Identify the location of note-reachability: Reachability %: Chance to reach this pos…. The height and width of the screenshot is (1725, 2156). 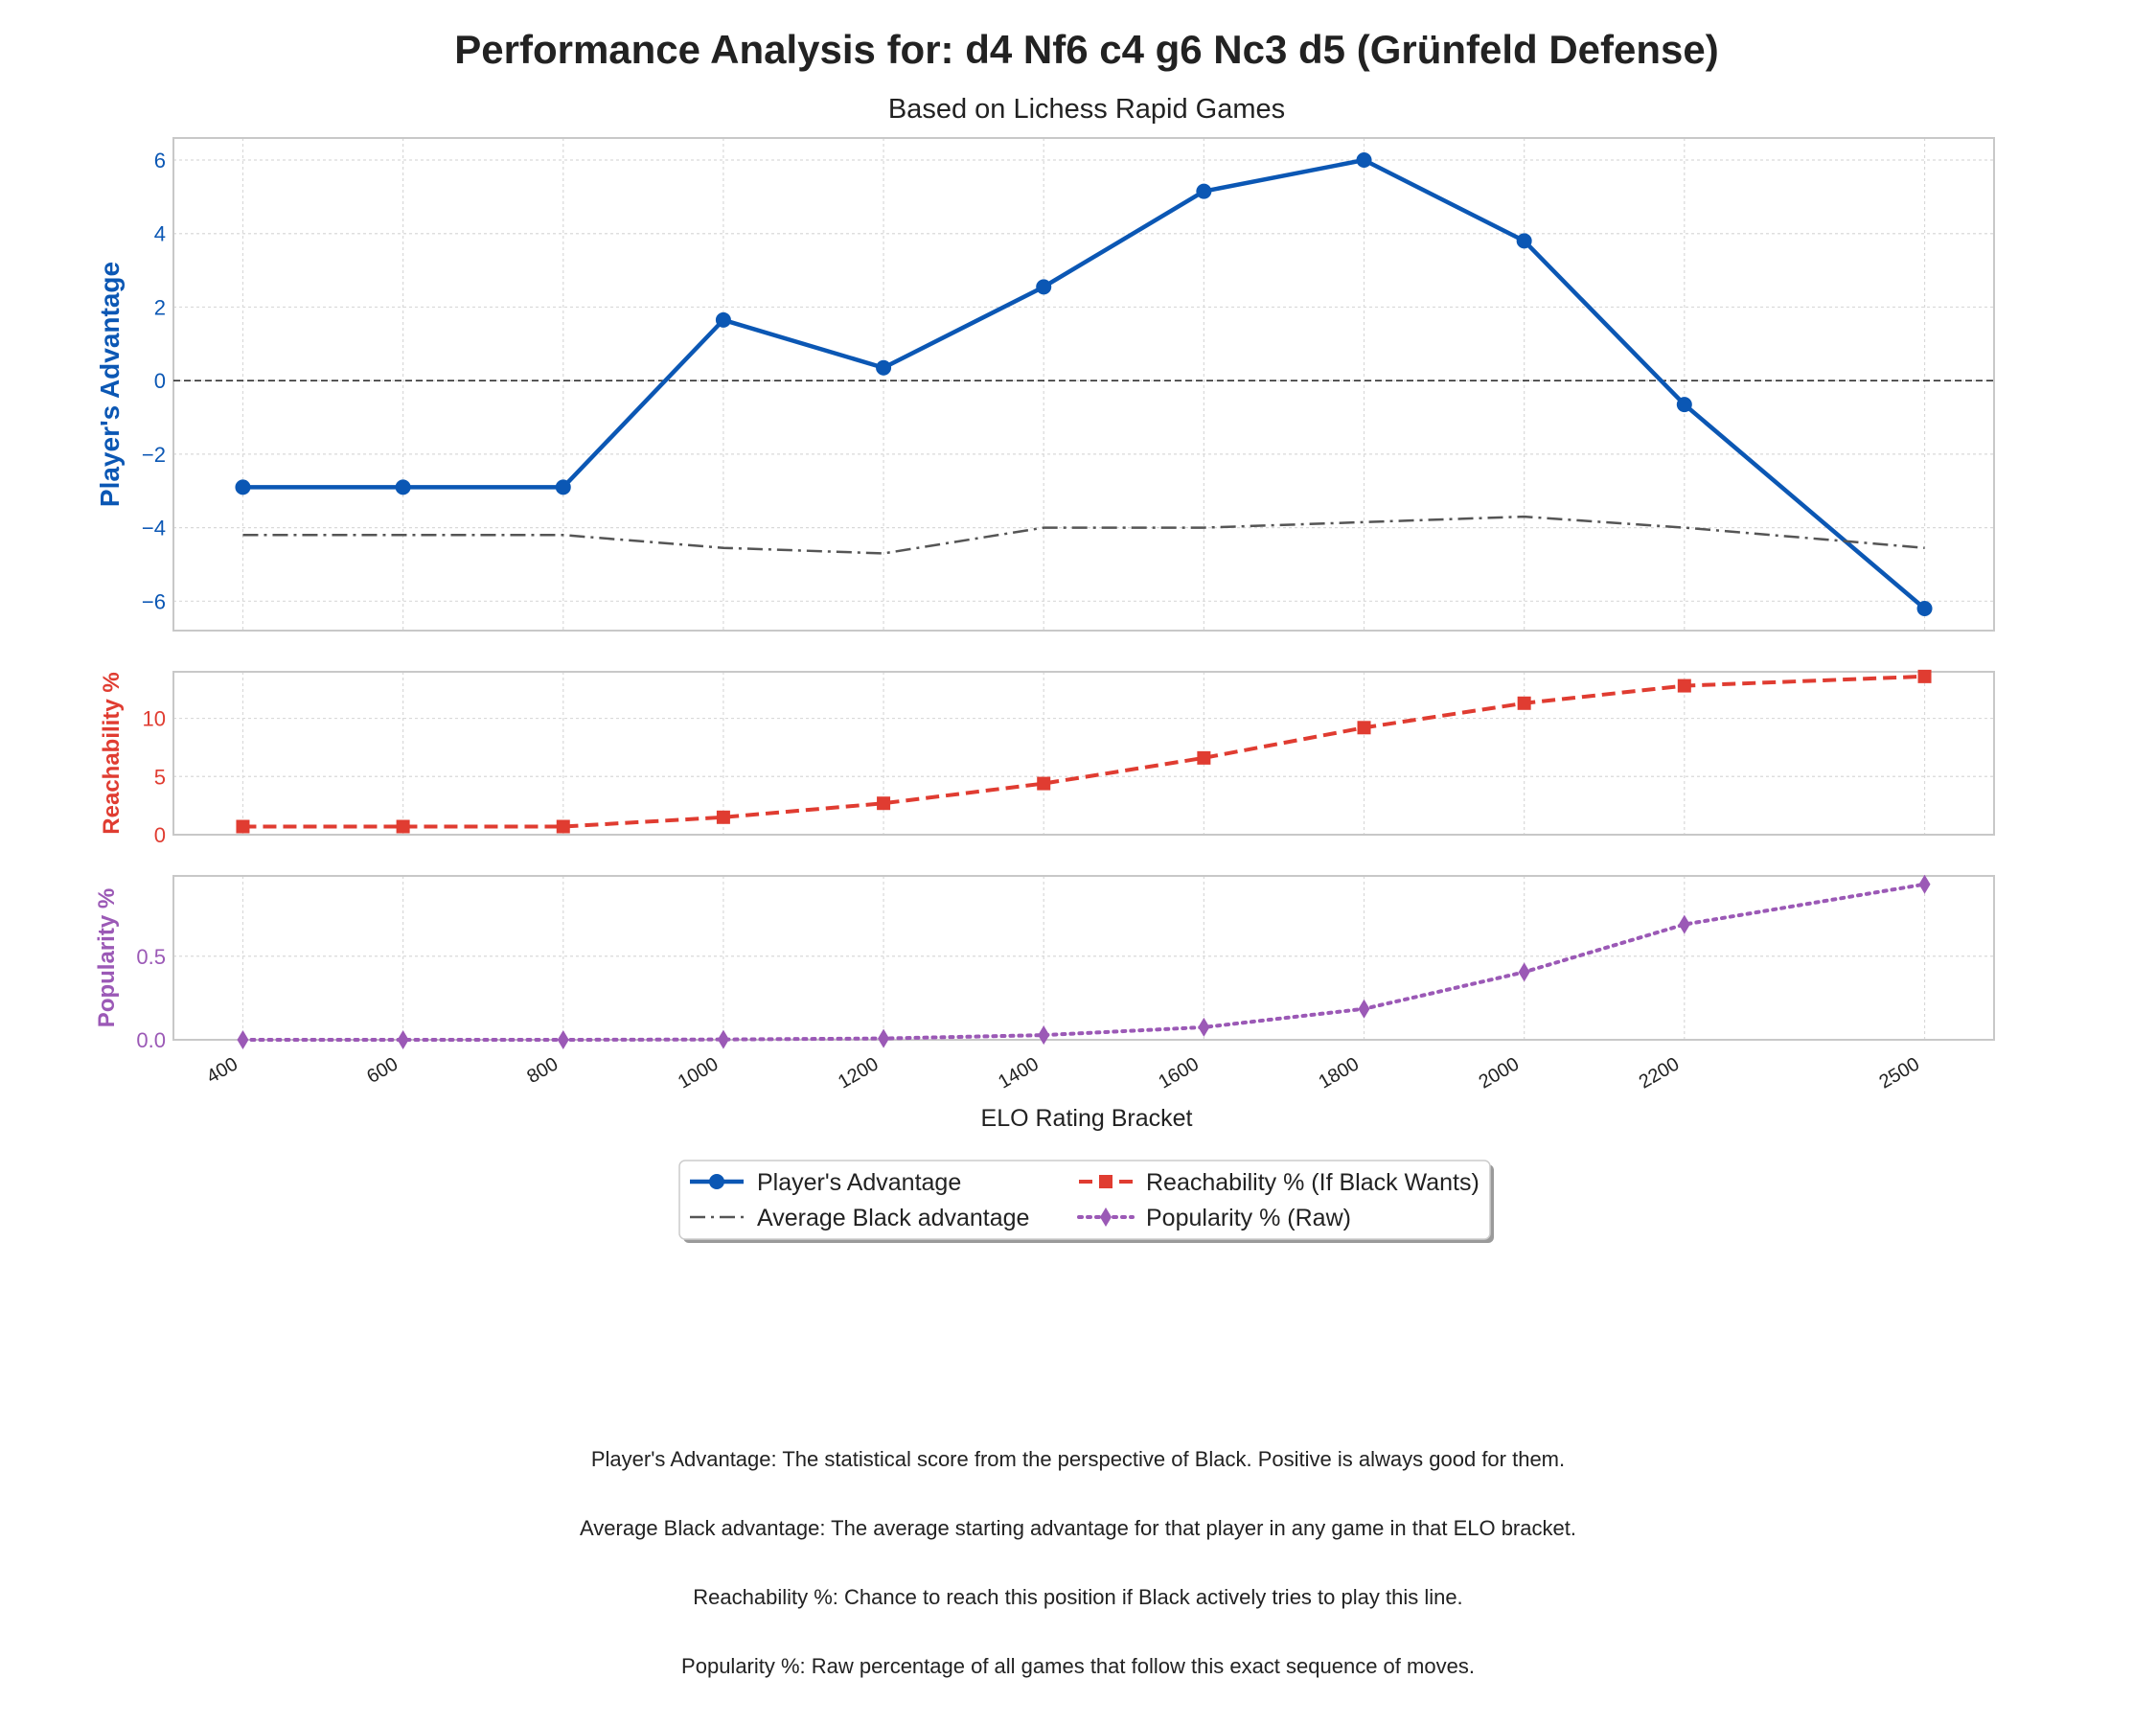
(1078, 1597).